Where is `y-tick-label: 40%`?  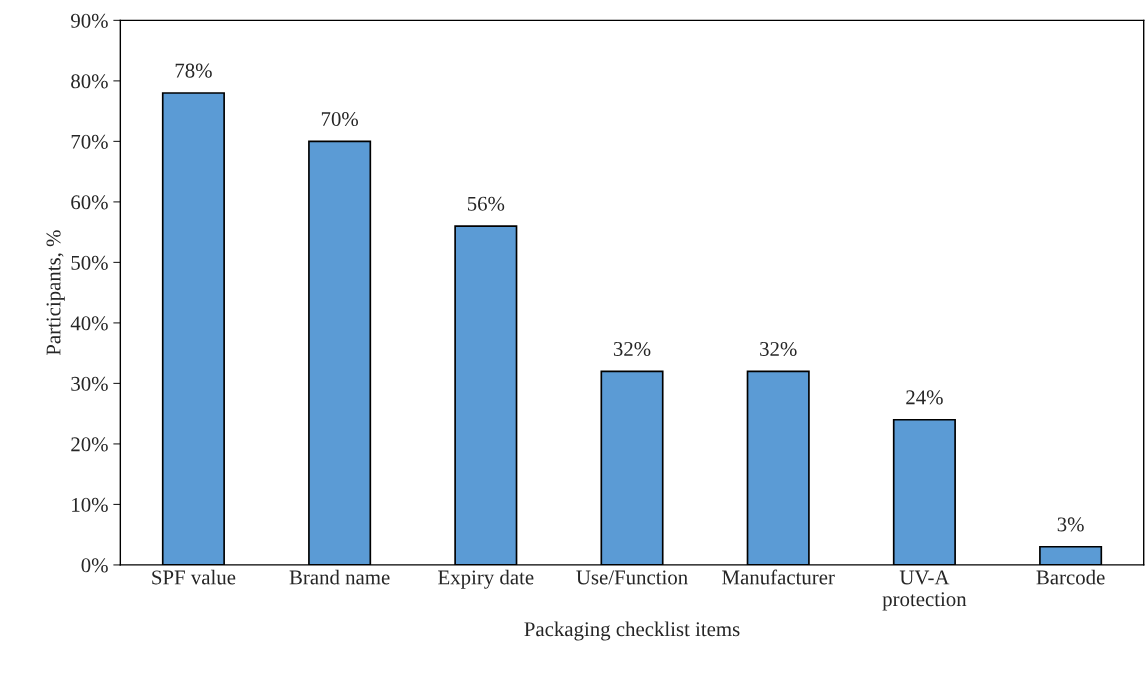
y-tick-label: 40% is located at coordinates (89, 323).